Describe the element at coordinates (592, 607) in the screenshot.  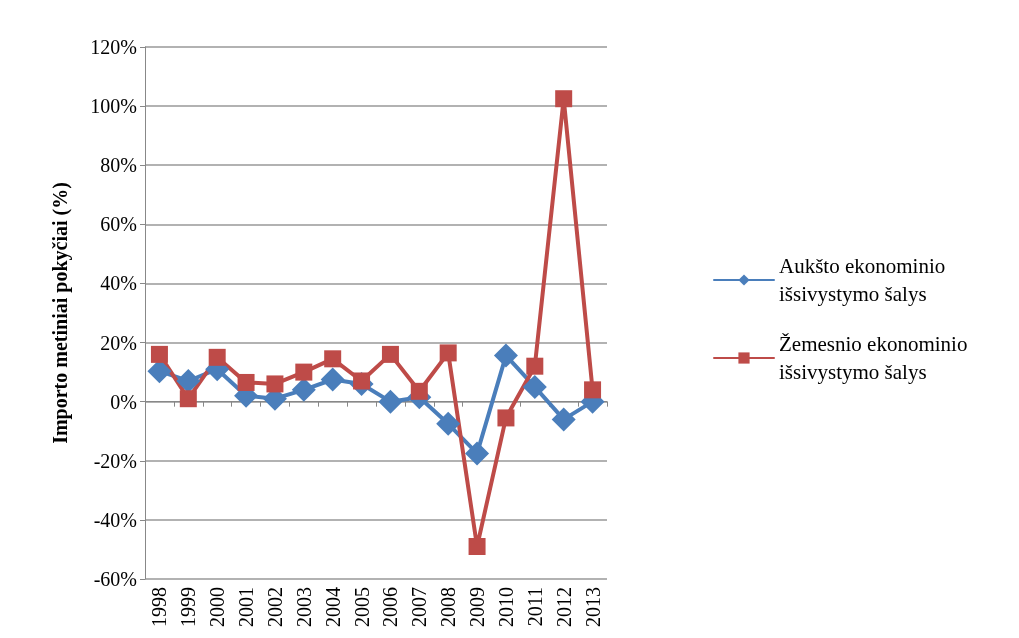
I see `x-tick-label: 2013` at that location.